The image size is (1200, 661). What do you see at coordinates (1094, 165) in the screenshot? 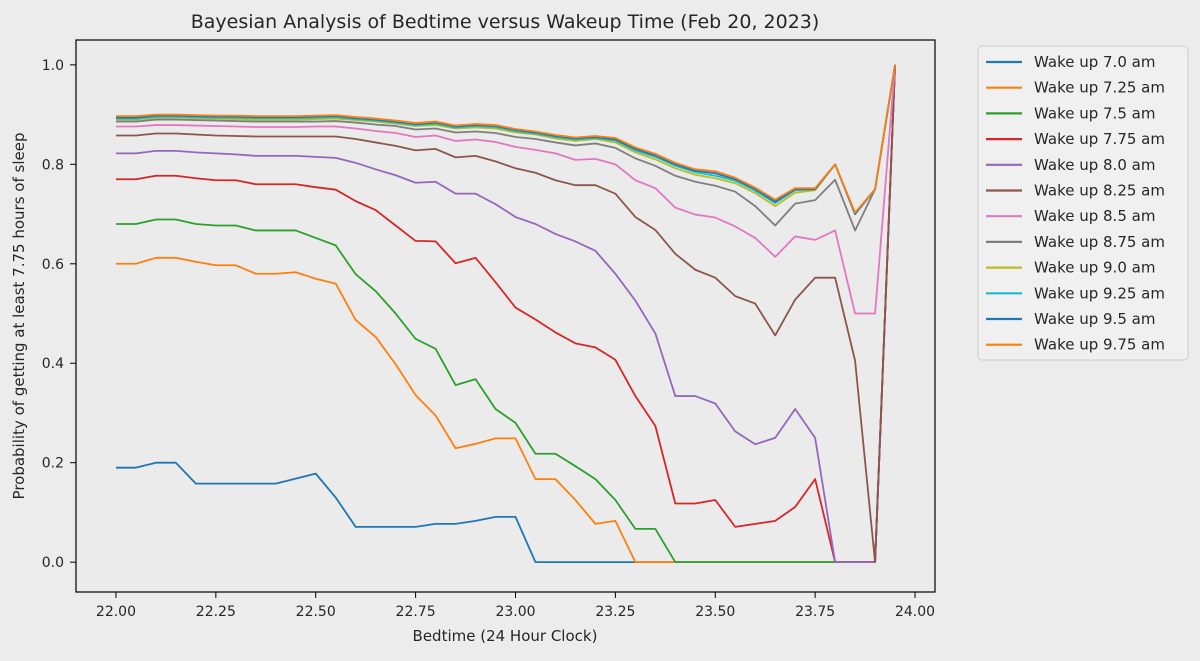
I see `legend-label: Wake up 8.0 am` at bounding box center [1094, 165].